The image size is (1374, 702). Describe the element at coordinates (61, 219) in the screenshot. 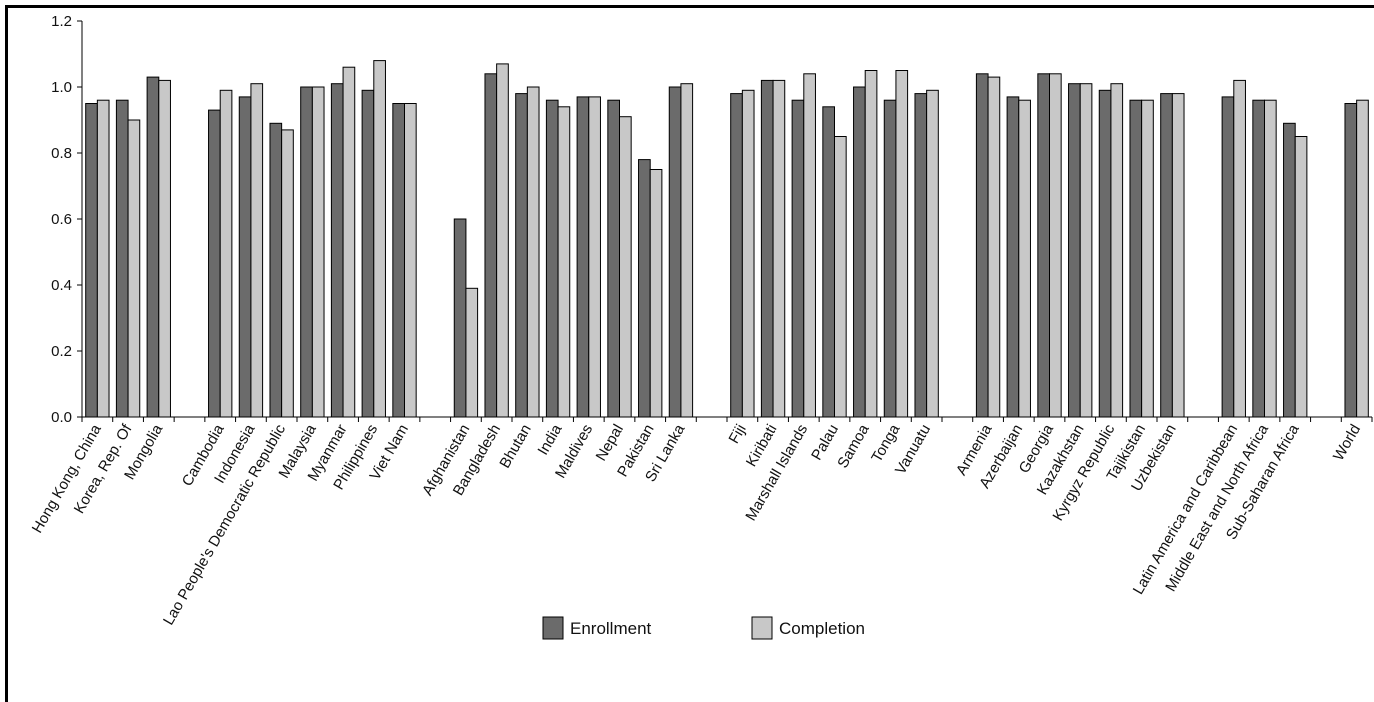

I see `y-tick-label: 0.6` at that location.